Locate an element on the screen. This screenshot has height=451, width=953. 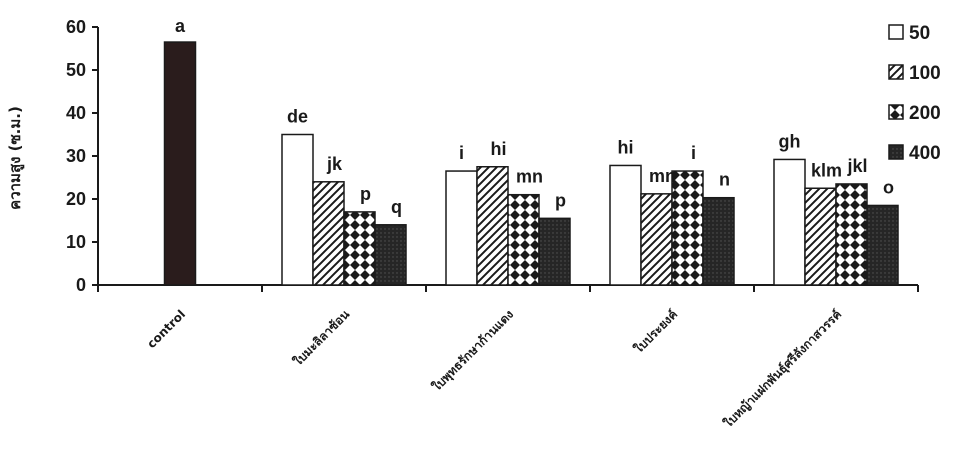
legend-label: 50 is located at coordinates (919, 33).